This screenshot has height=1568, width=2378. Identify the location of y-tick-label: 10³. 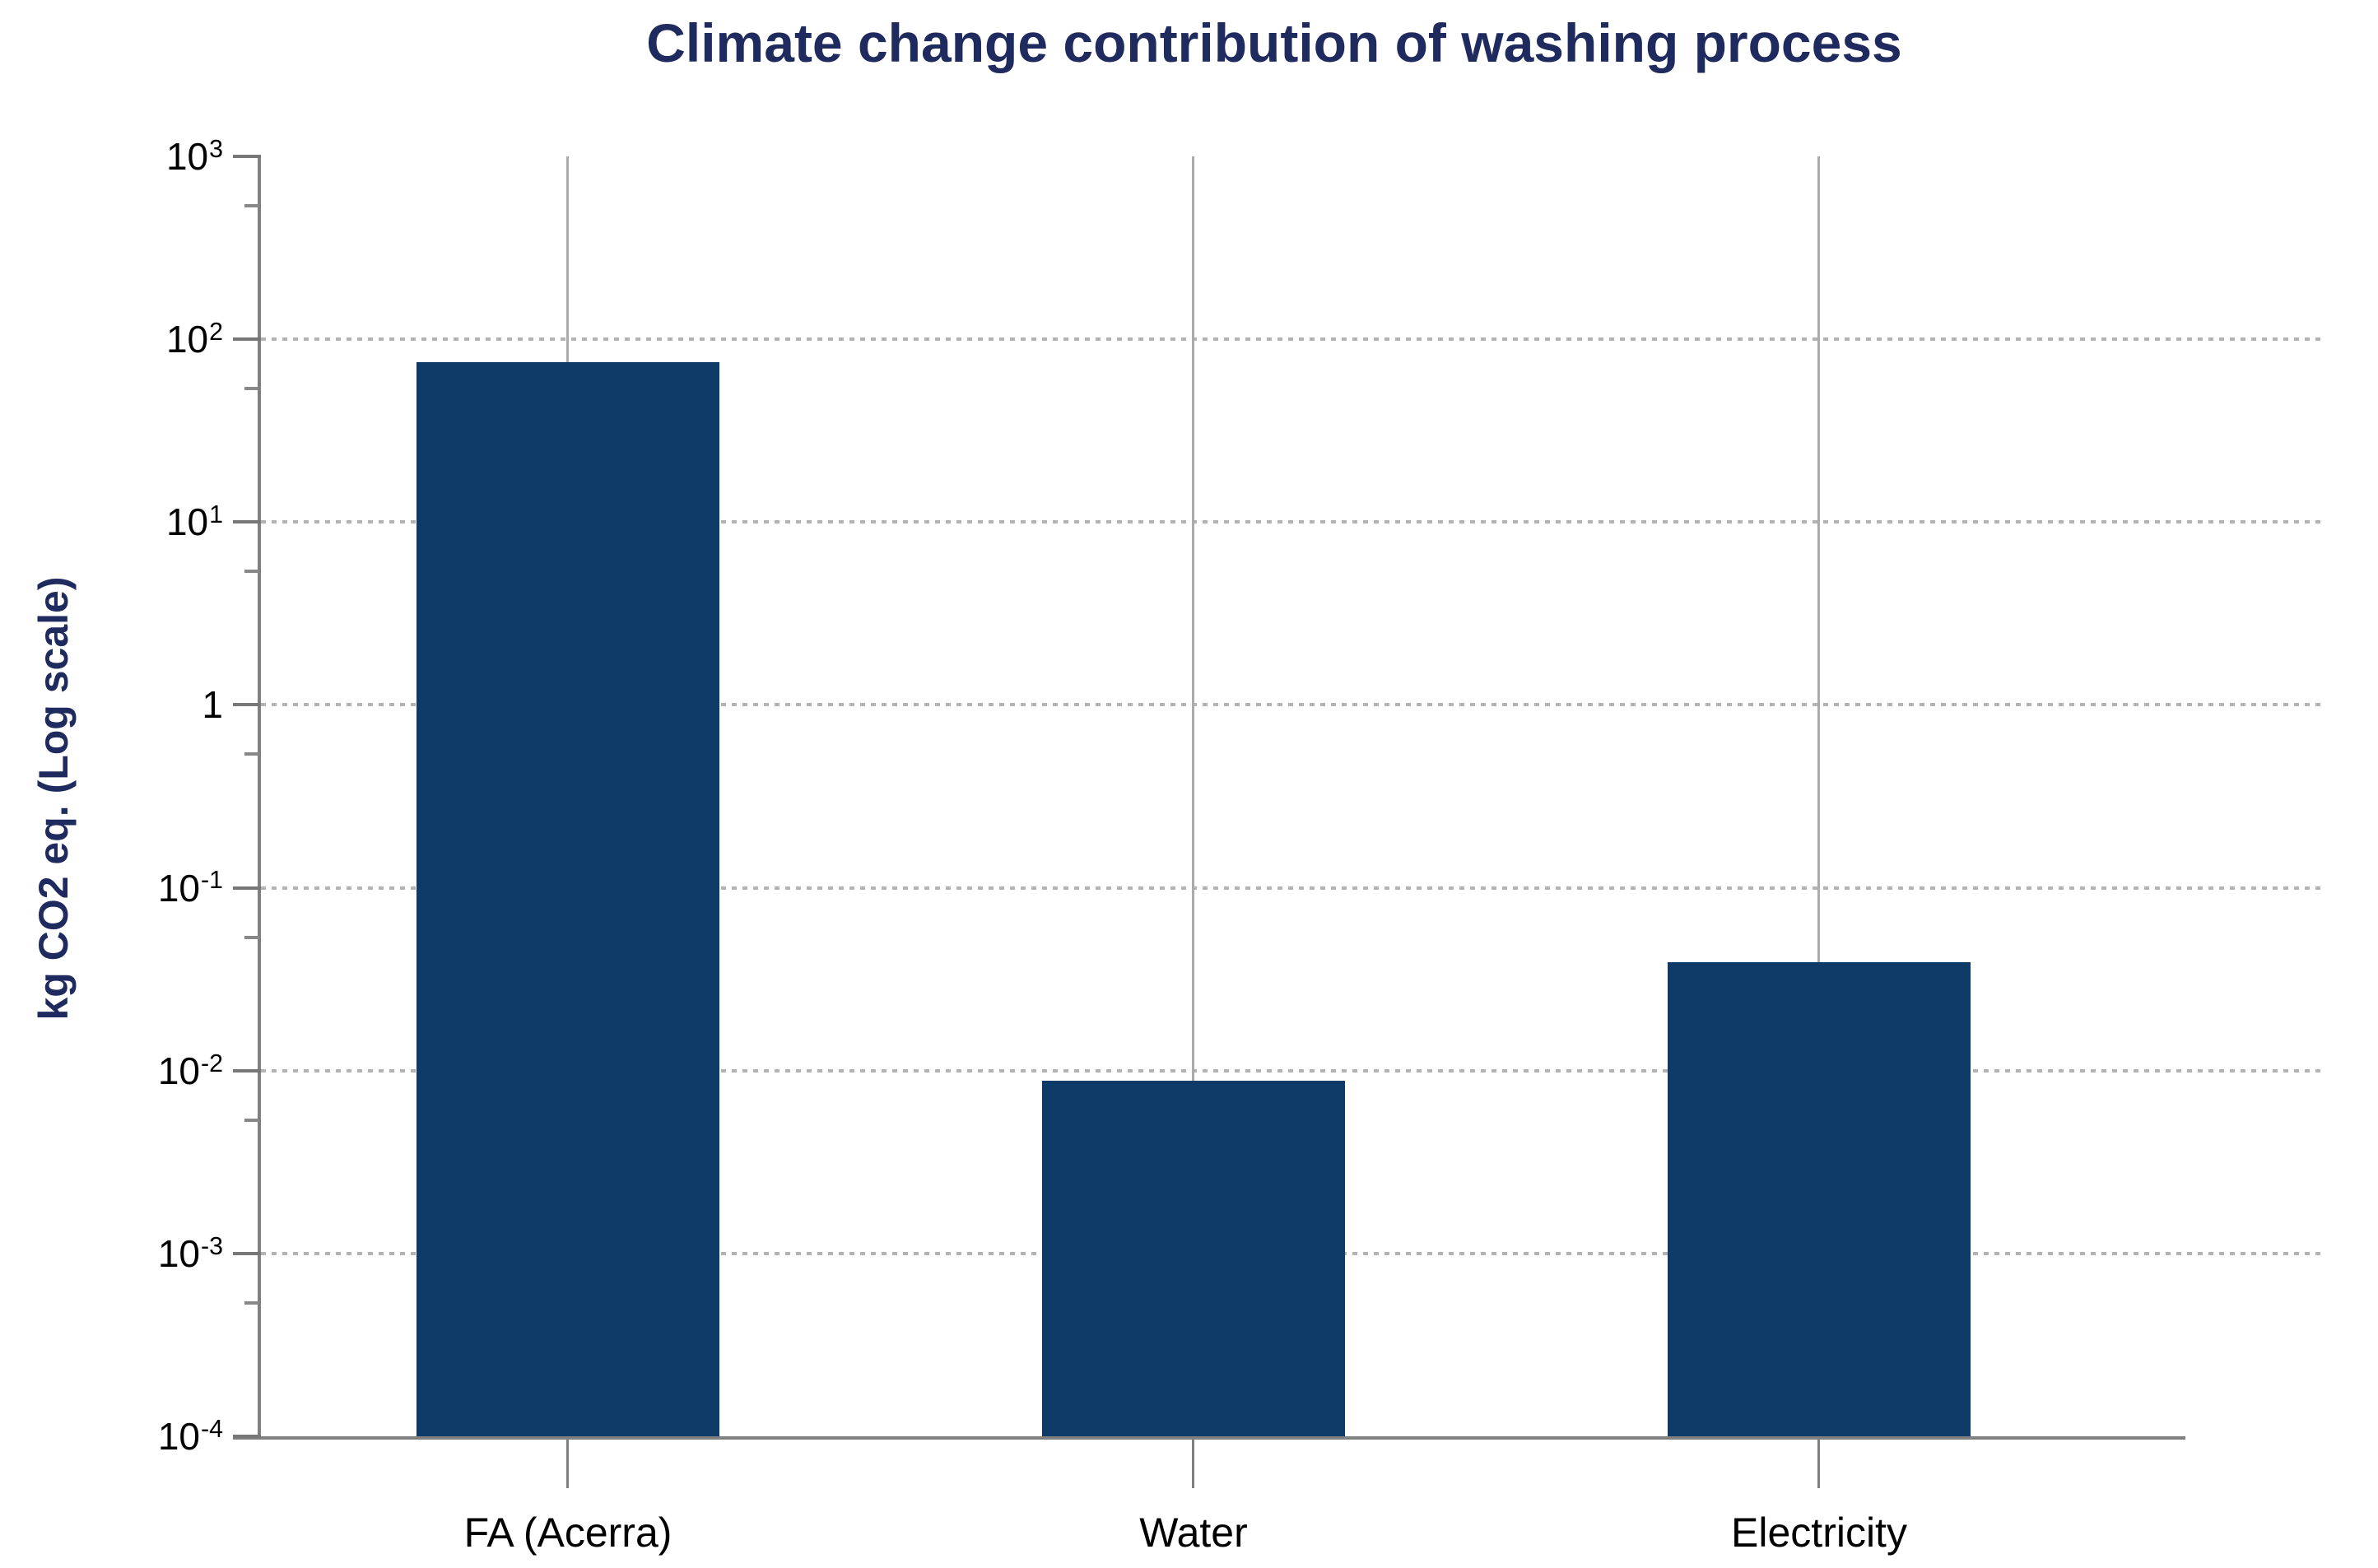
(194, 156).